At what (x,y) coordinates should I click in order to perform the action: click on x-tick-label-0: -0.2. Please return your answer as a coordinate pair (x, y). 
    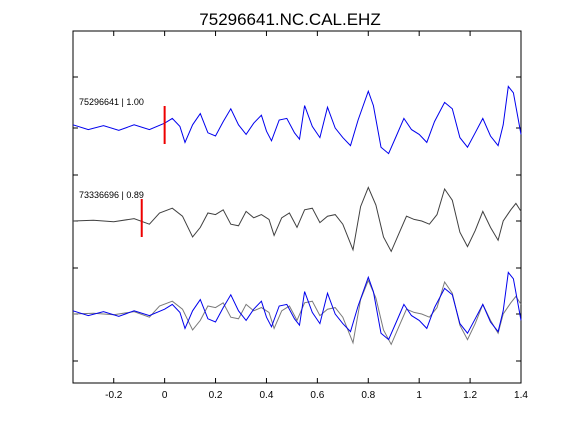
    Looking at the image, I should click on (114, 395).